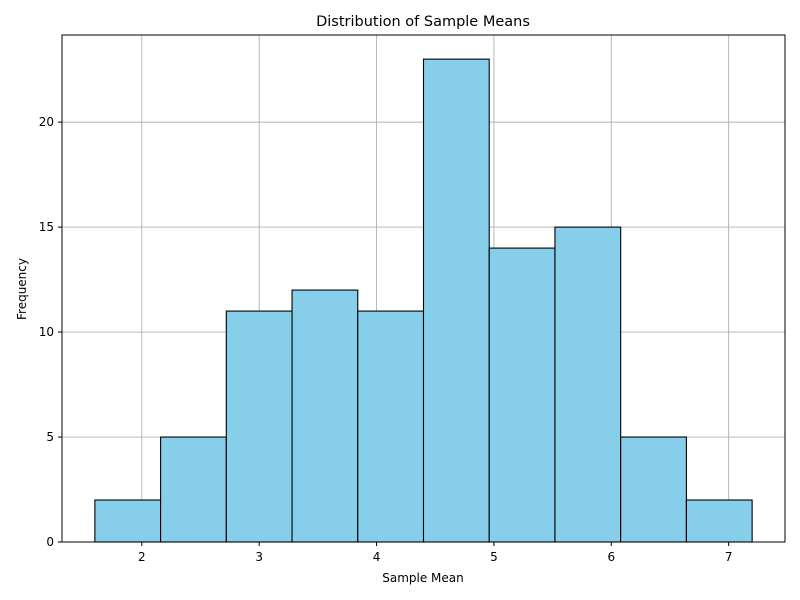 This screenshot has width=800, height=600. What do you see at coordinates (50, 542) in the screenshot?
I see `y-tick-label: 0` at bounding box center [50, 542].